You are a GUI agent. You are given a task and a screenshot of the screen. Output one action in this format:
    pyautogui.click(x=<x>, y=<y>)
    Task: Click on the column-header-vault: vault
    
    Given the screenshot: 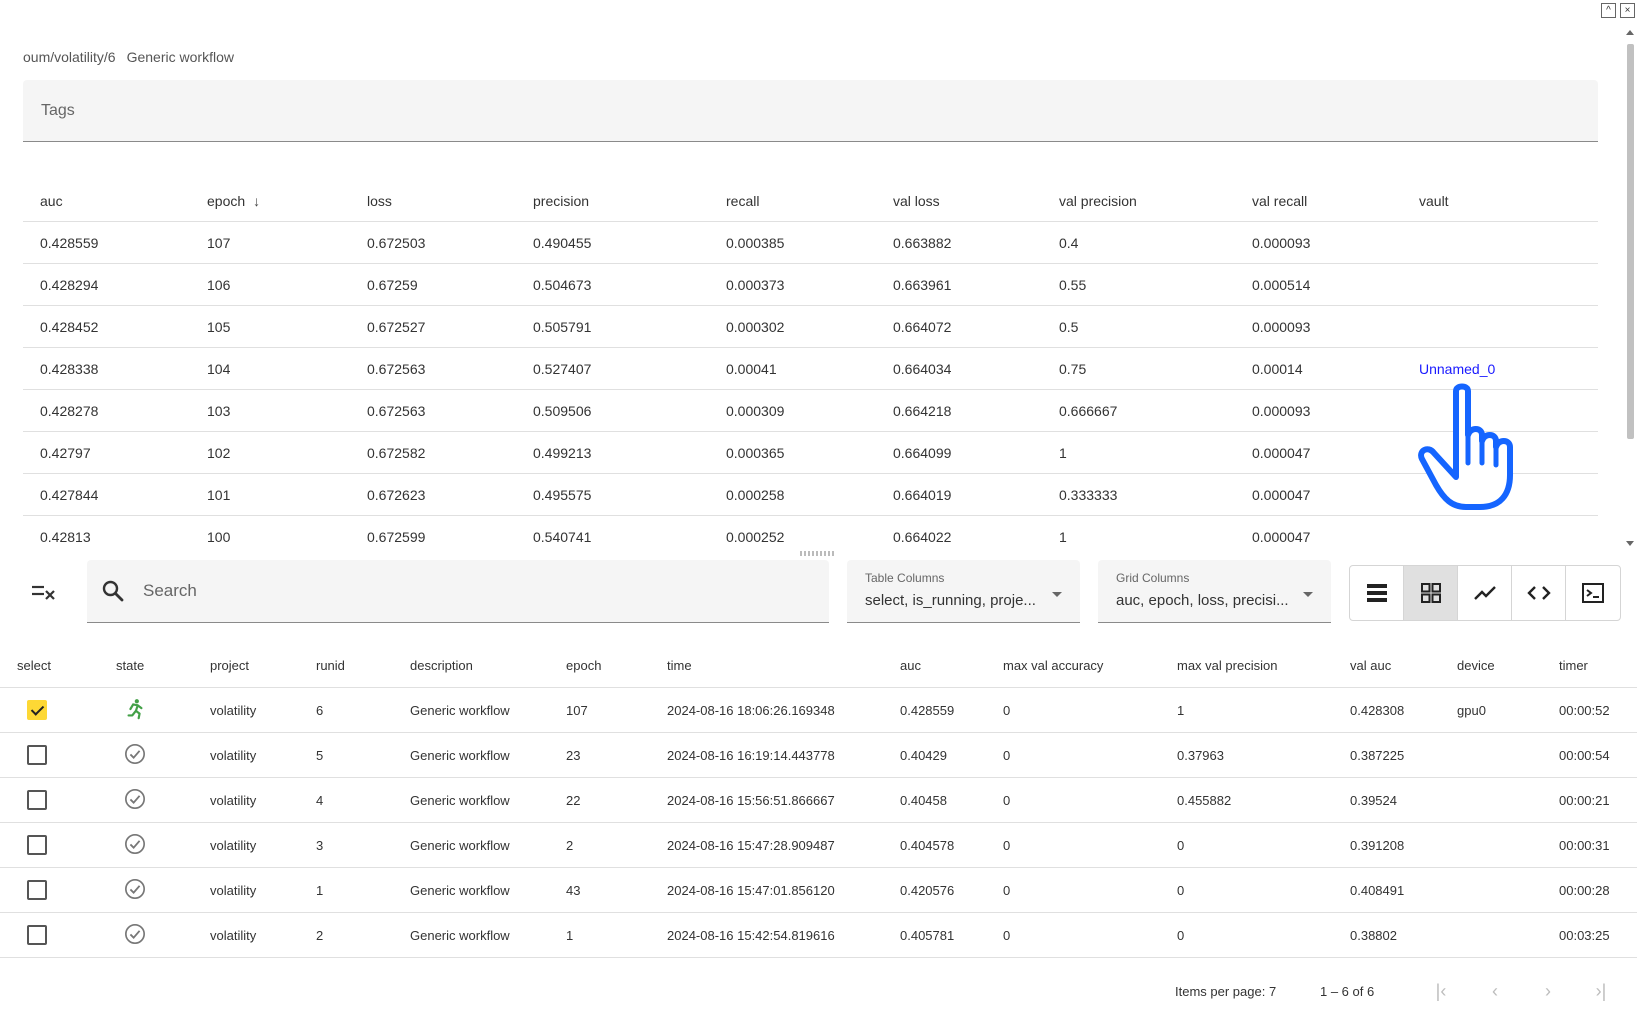 What is the action you would take?
    pyautogui.click(x=1500, y=201)
    